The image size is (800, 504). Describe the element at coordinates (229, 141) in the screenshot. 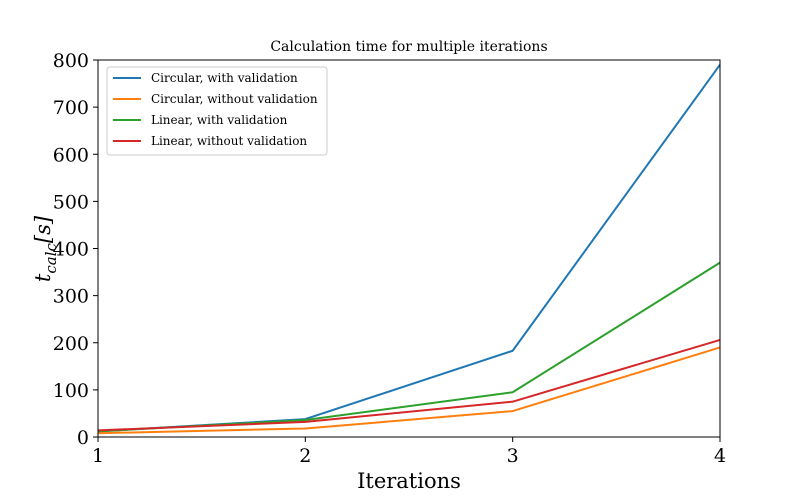

I see `legend-label: Linear, without validation` at that location.